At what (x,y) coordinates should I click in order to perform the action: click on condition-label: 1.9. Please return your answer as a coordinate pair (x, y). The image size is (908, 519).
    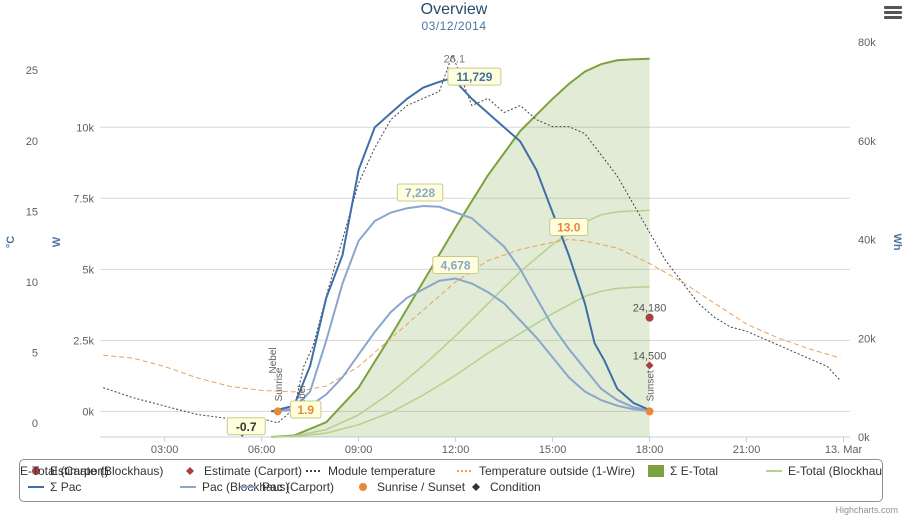
    Looking at the image, I should click on (305, 410).